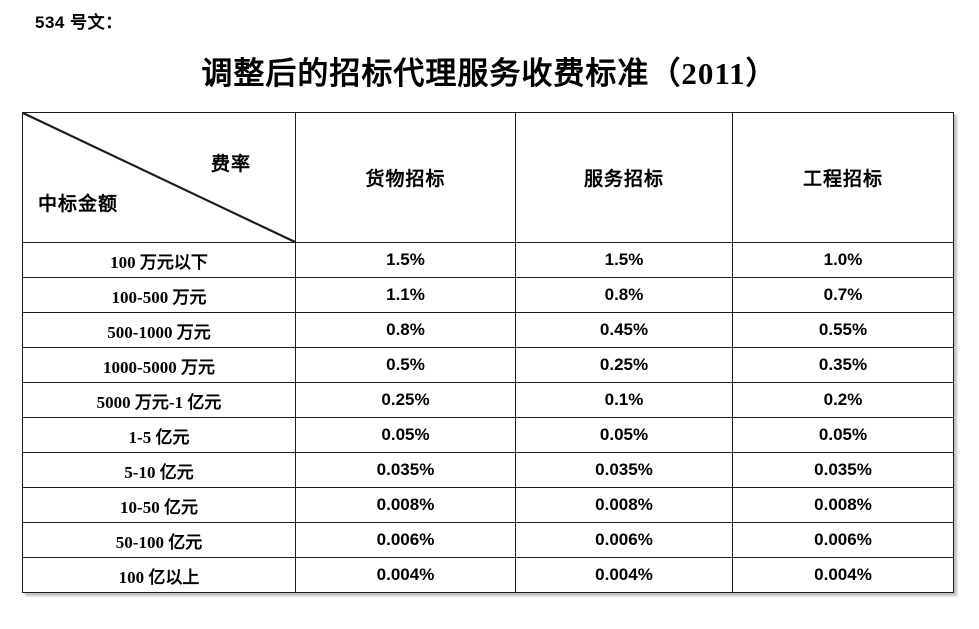 This screenshot has height=629, width=979. Describe the element at coordinates (159, 400) in the screenshot. I see `amount-tier: 5000 万元-1 亿元` at that location.